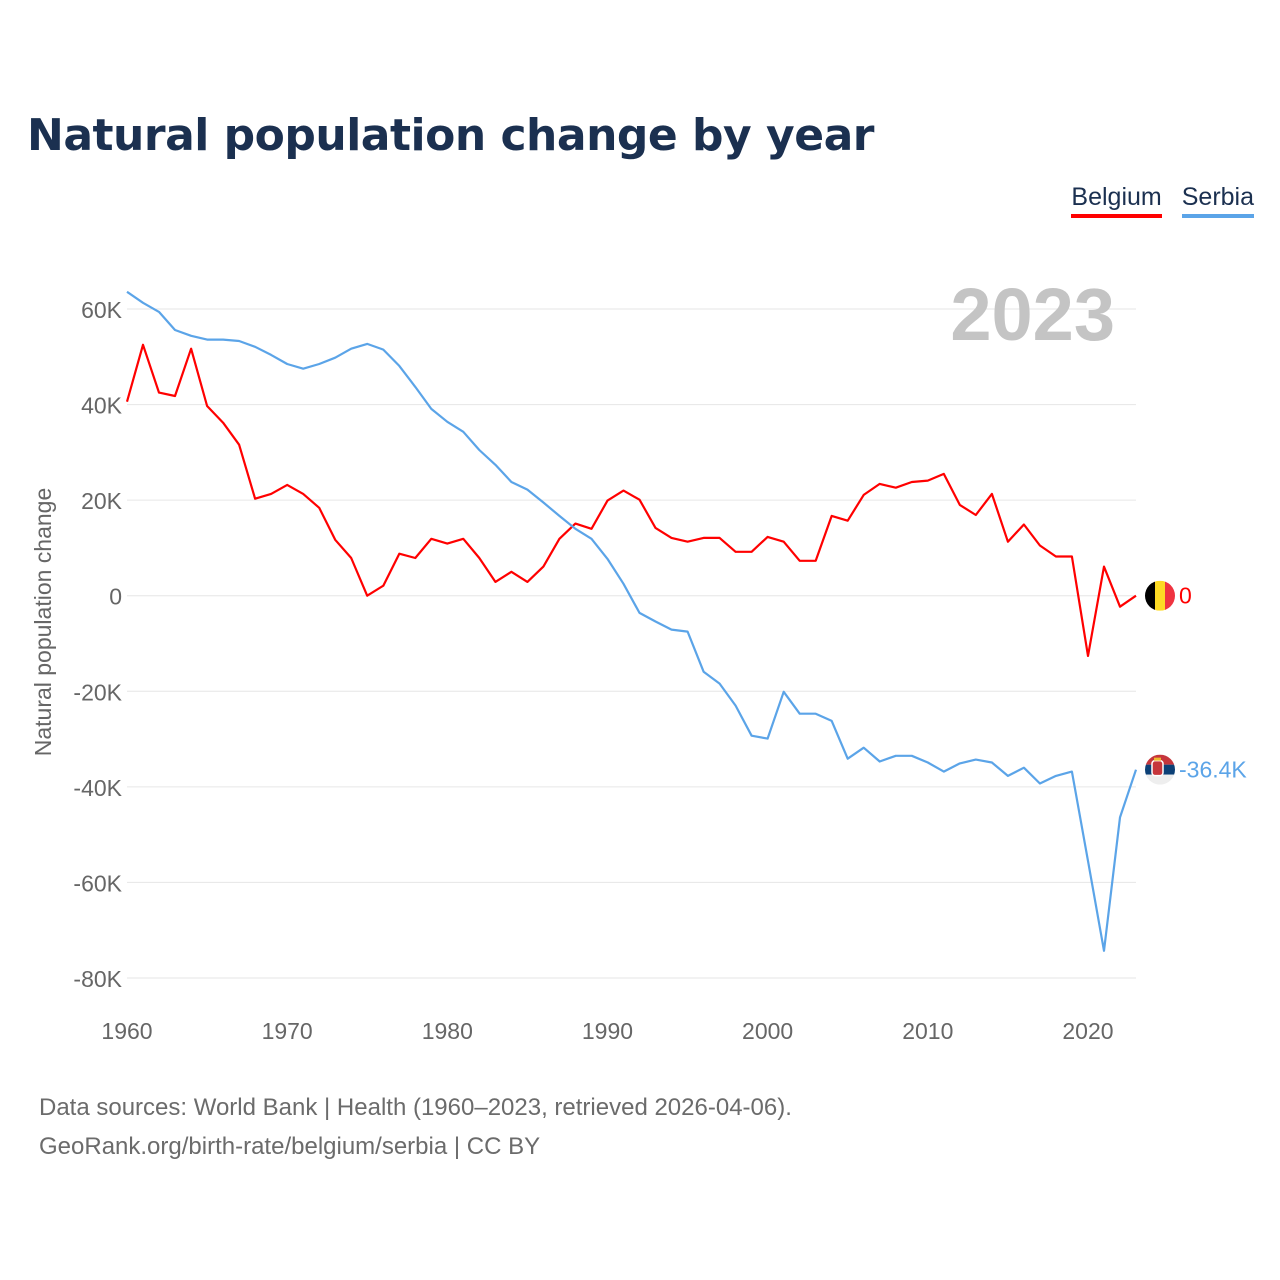 This screenshot has height=1280, width=1280. Describe the element at coordinates (1087, 1031) in the screenshot. I see `x-tick-label: 2020` at that location.